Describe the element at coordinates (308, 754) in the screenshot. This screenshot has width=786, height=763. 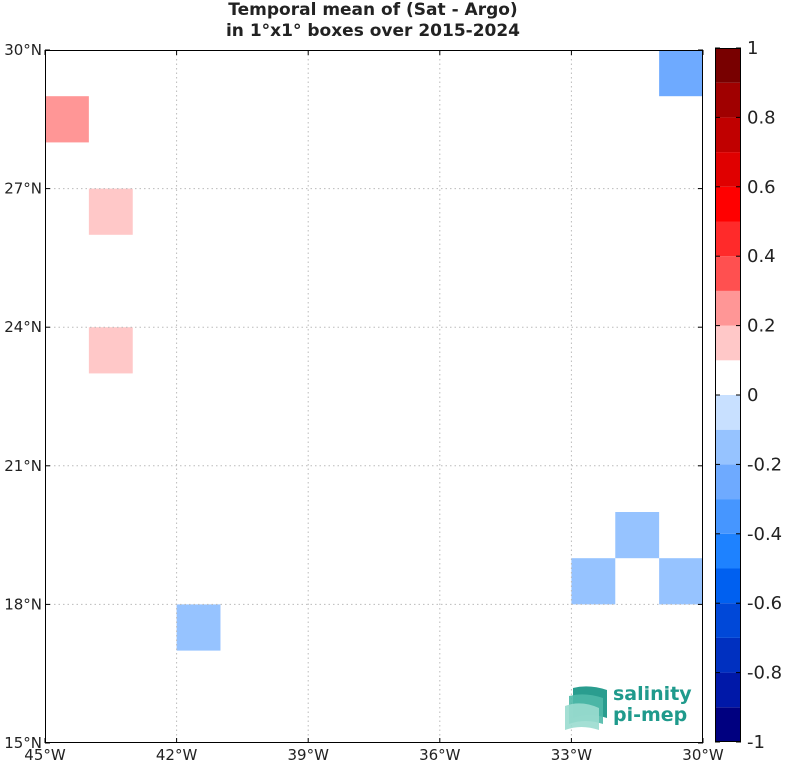
I see `x-tick-label: 39°W` at that location.